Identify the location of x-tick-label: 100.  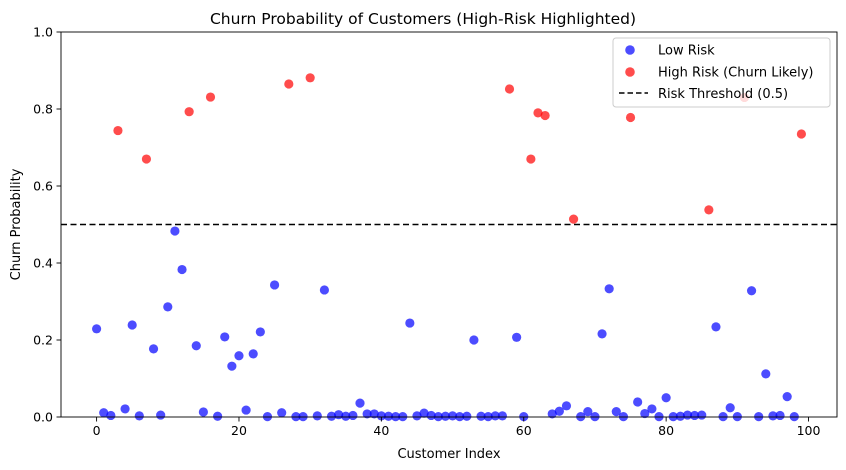
(809, 430).